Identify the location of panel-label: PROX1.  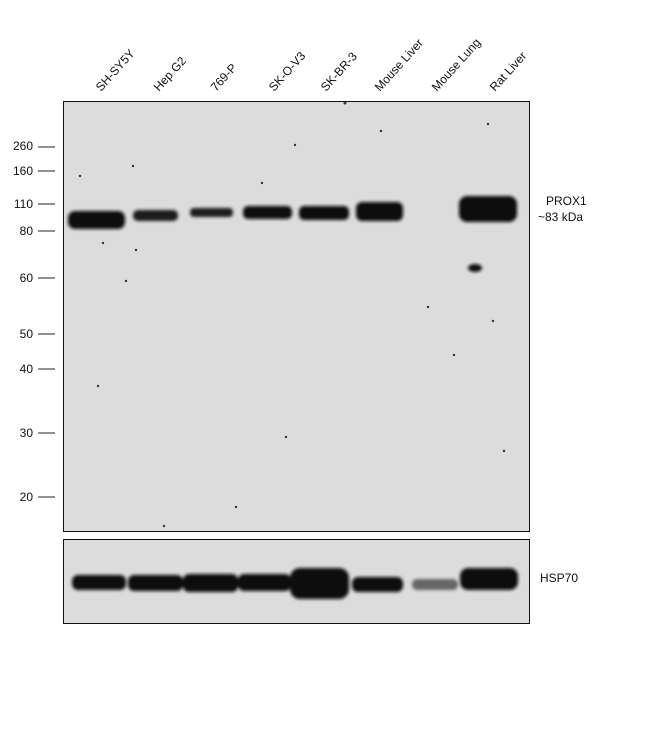
(566, 201).